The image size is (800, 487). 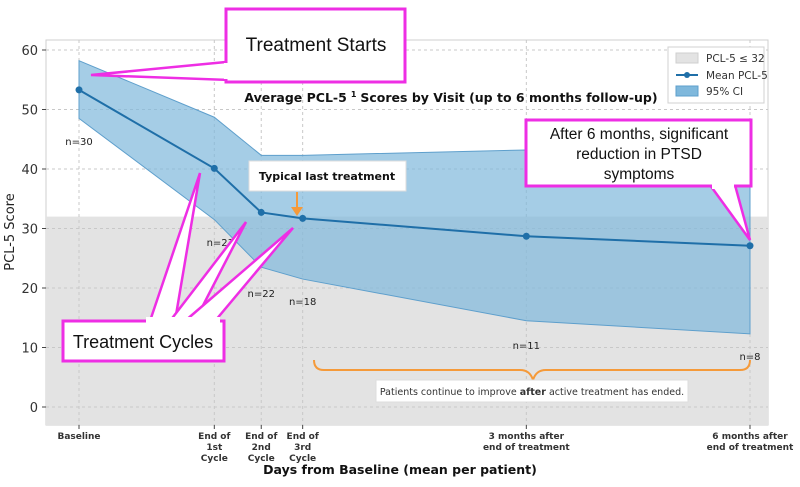 I want to click on y-tick-label-0: 0, so click(x=34, y=408).